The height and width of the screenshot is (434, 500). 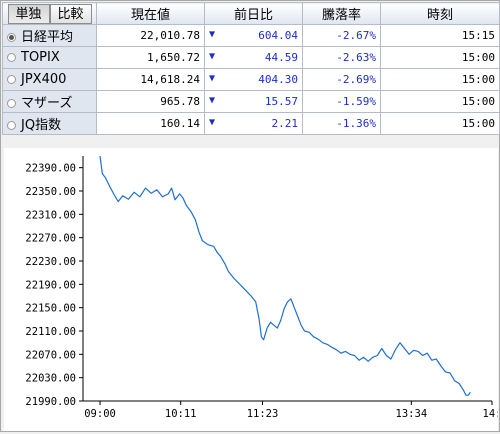 I want to click on y-tick-label: 22350.00, so click(x=50, y=192).